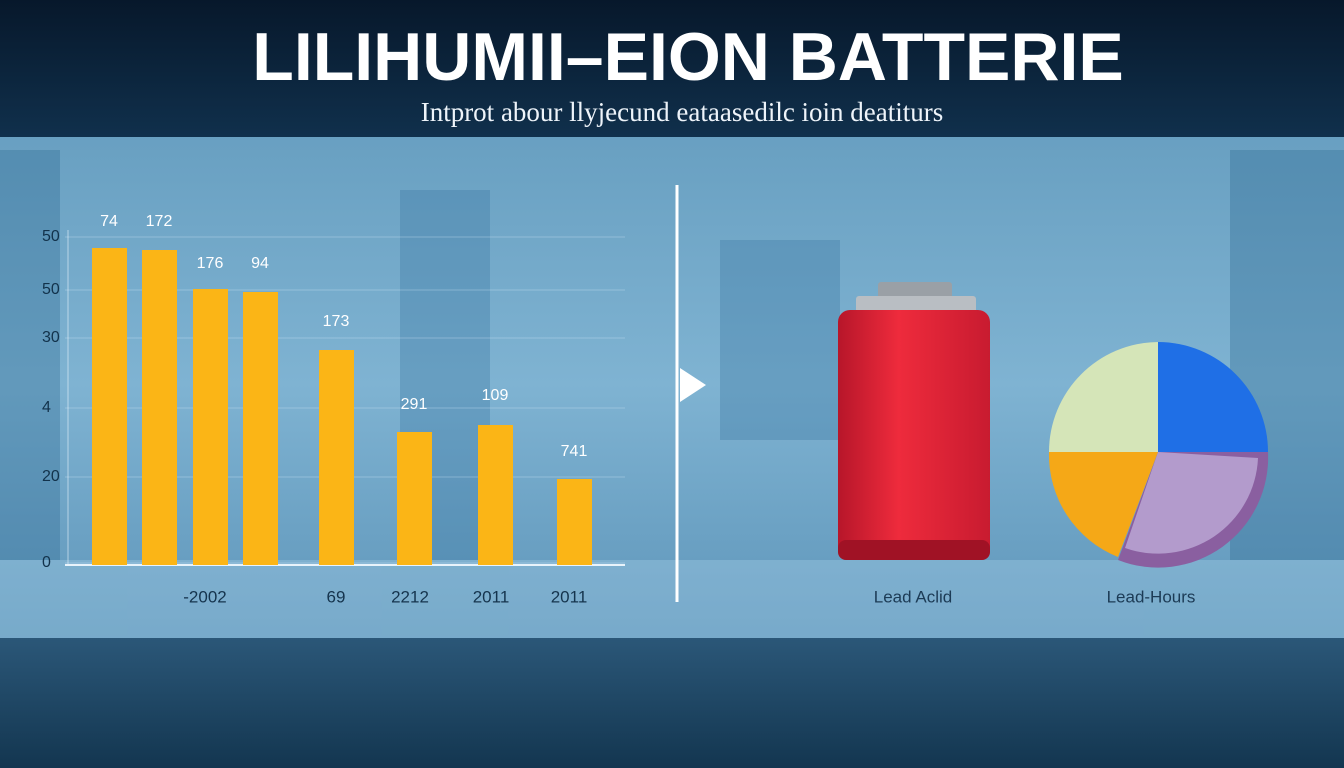 The height and width of the screenshot is (768, 1344). Describe the element at coordinates (210, 263) in the screenshot. I see `bar-label: 176` at that location.